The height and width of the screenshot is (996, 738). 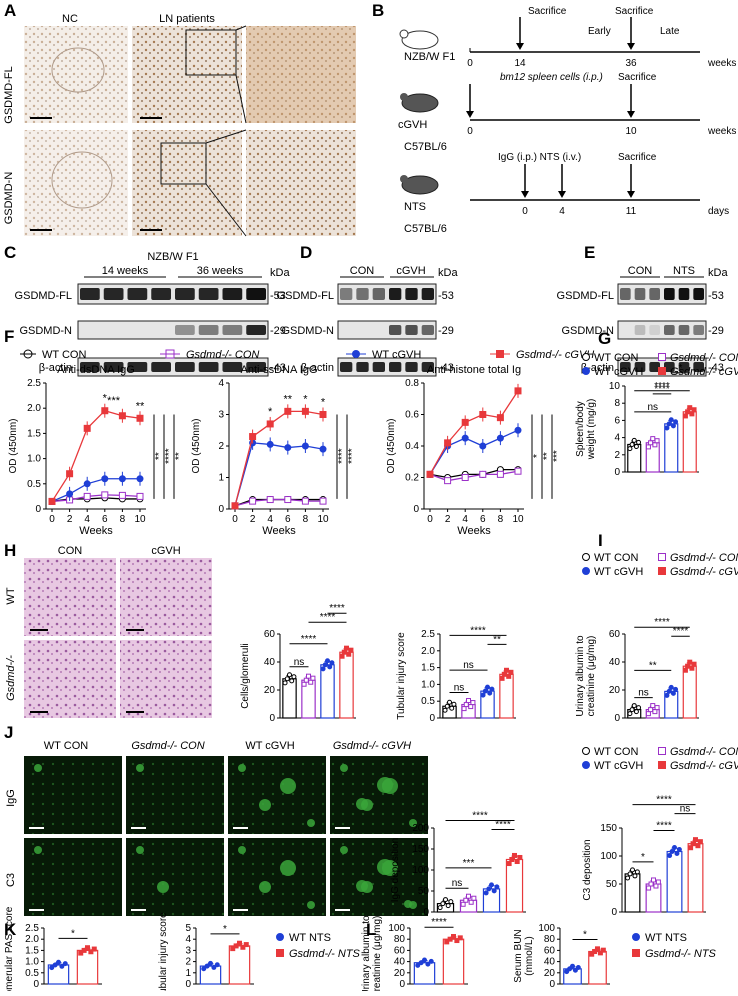 I want to click on sig-label: **, so click(x=497, y=639).